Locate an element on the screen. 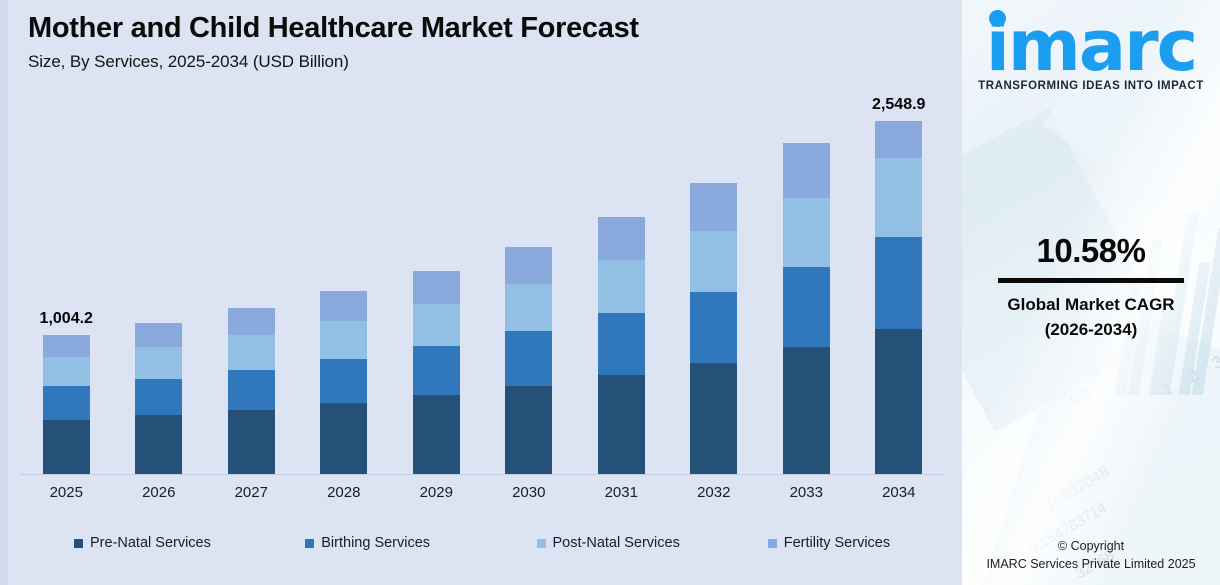 This screenshot has height=585, width=1220. legend-item: Fertility Services is located at coordinates (829, 543).